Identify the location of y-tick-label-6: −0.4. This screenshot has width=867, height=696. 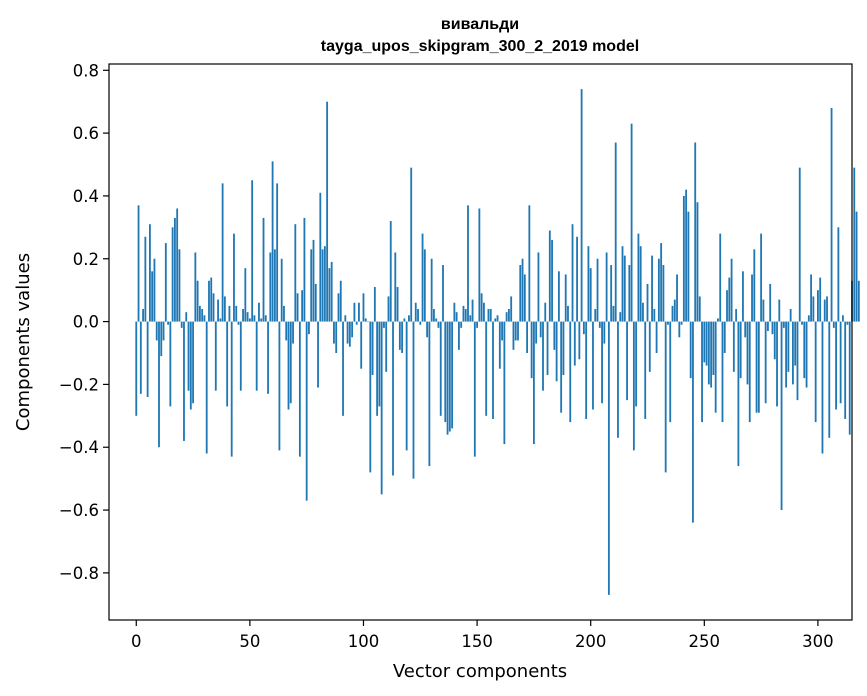
(79, 447).